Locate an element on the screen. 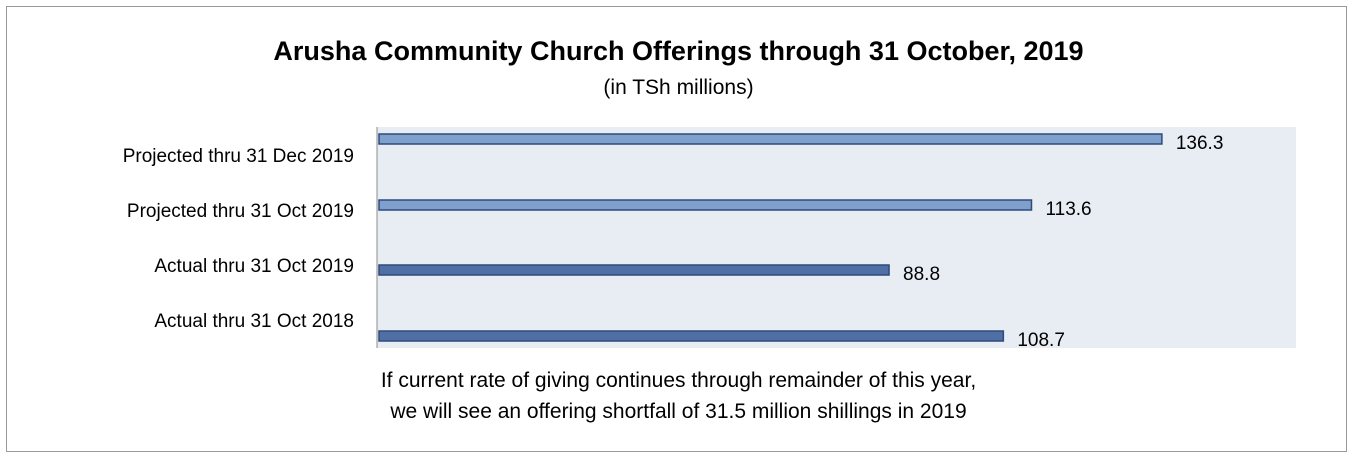 The width and height of the screenshot is (1357, 460). value-labels: 136.3 113.6 88.8 108.7 is located at coordinates (1063, 242).